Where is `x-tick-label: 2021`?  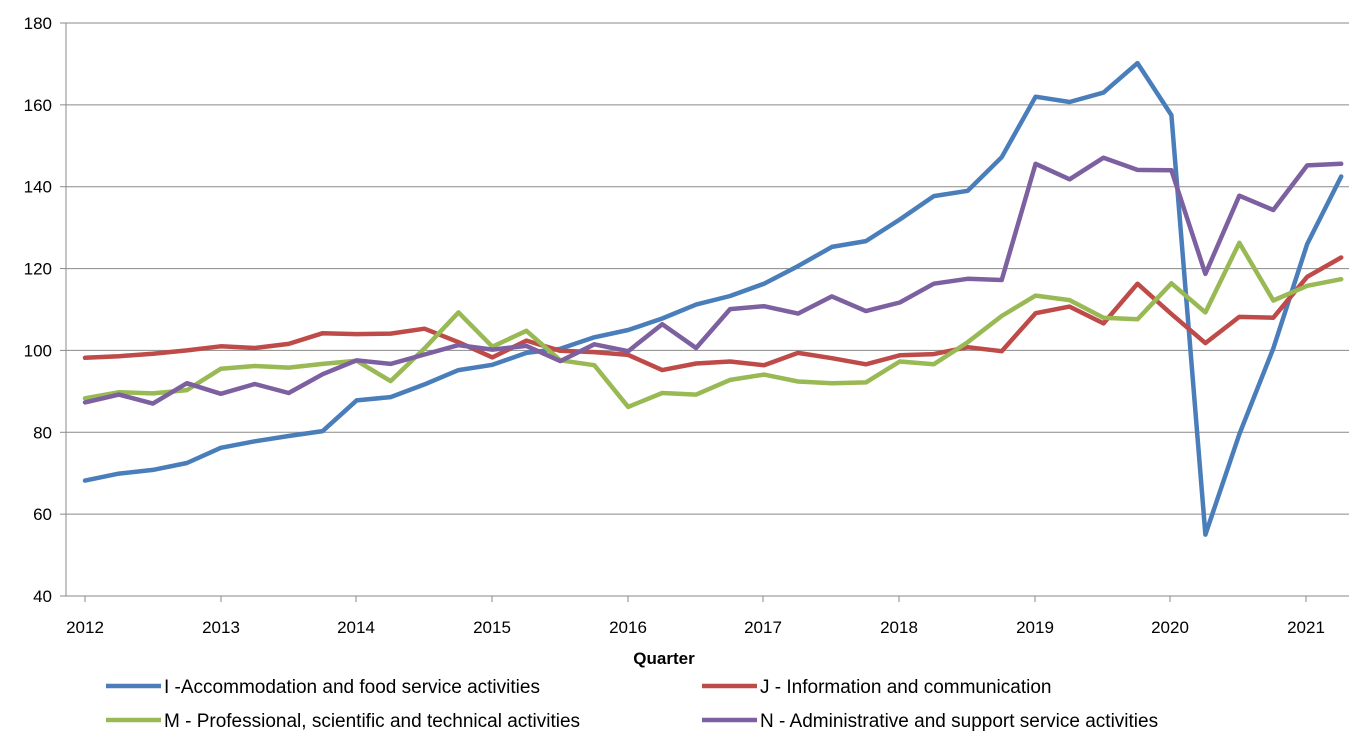
x-tick-label: 2021 is located at coordinates (1306, 627).